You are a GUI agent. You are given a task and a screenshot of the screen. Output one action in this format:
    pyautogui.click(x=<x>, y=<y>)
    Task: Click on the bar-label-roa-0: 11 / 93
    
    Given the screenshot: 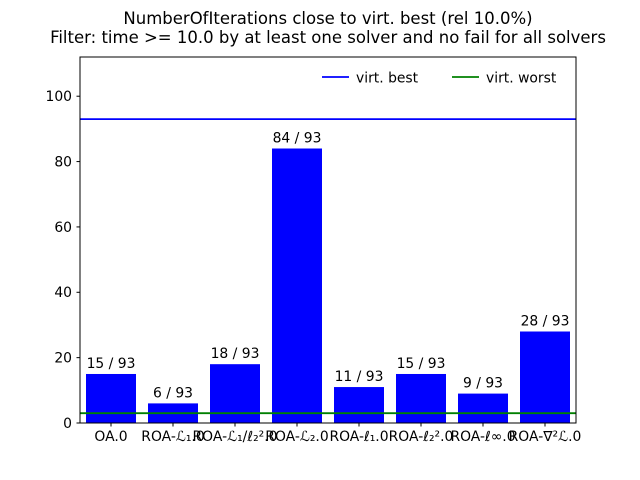 What is the action you would take?
    pyautogui.click(x=359, y=377)
    